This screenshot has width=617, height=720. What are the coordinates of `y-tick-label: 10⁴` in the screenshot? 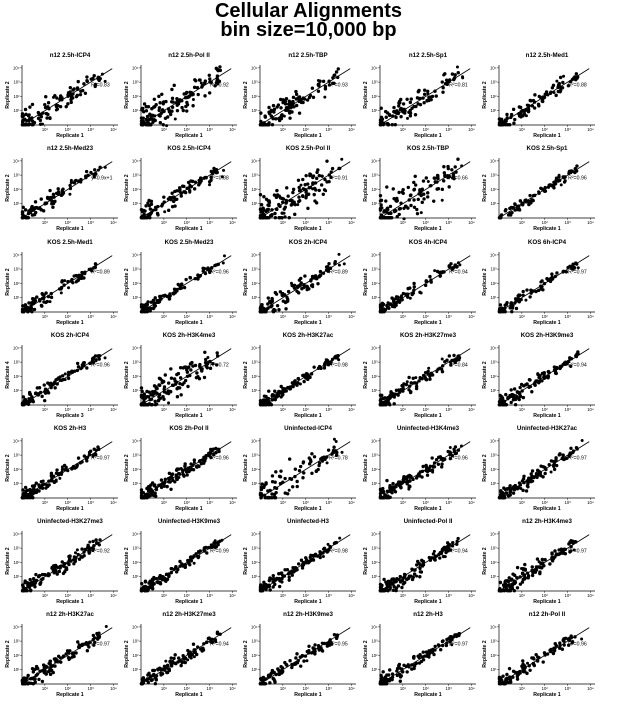 It's located at (374, 347).